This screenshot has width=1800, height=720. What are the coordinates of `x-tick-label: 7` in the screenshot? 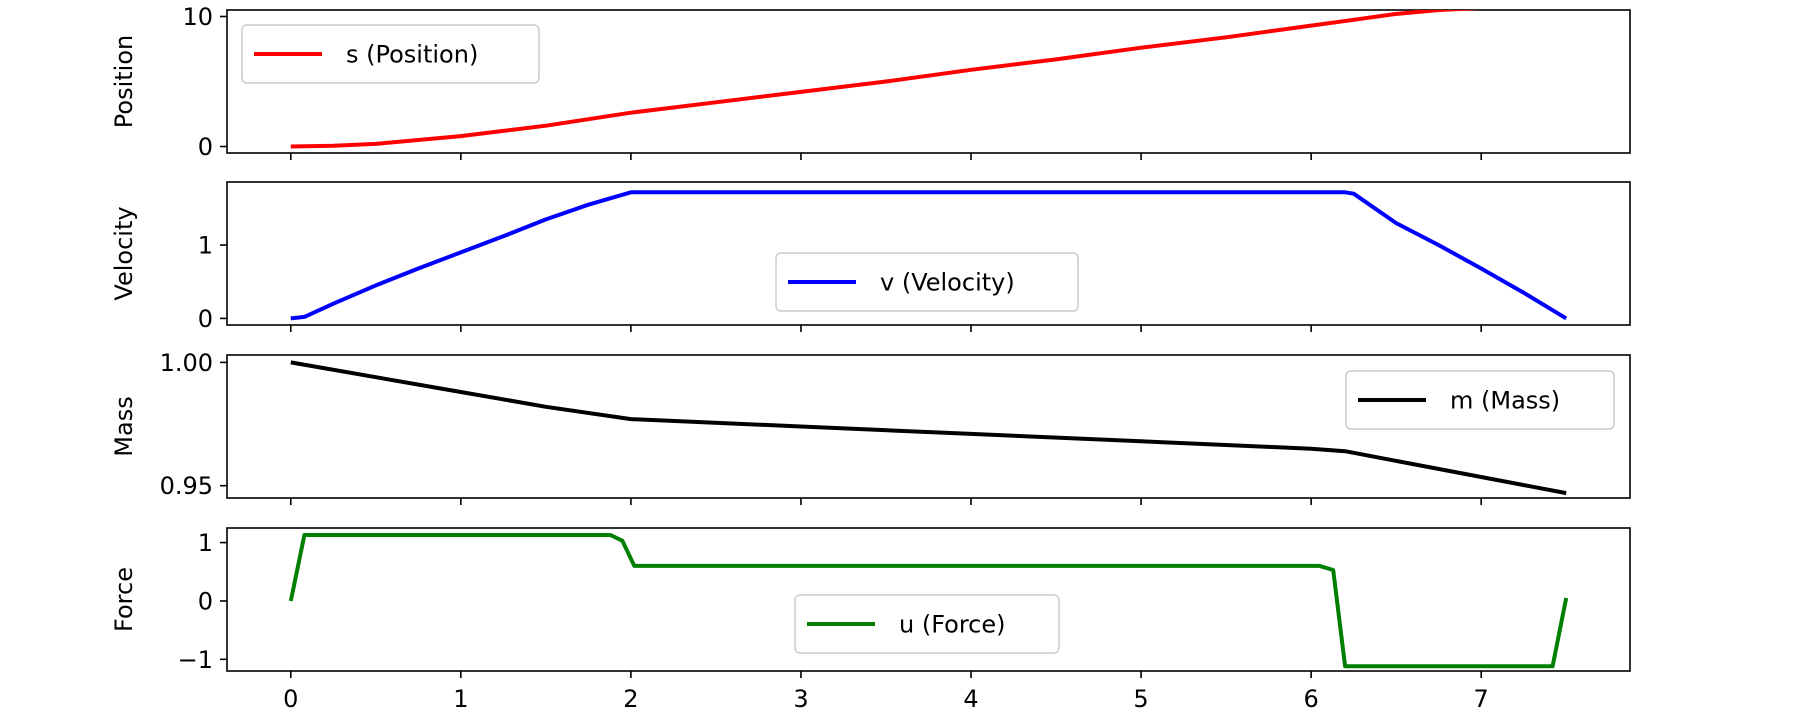 It's located at (1481, 699).